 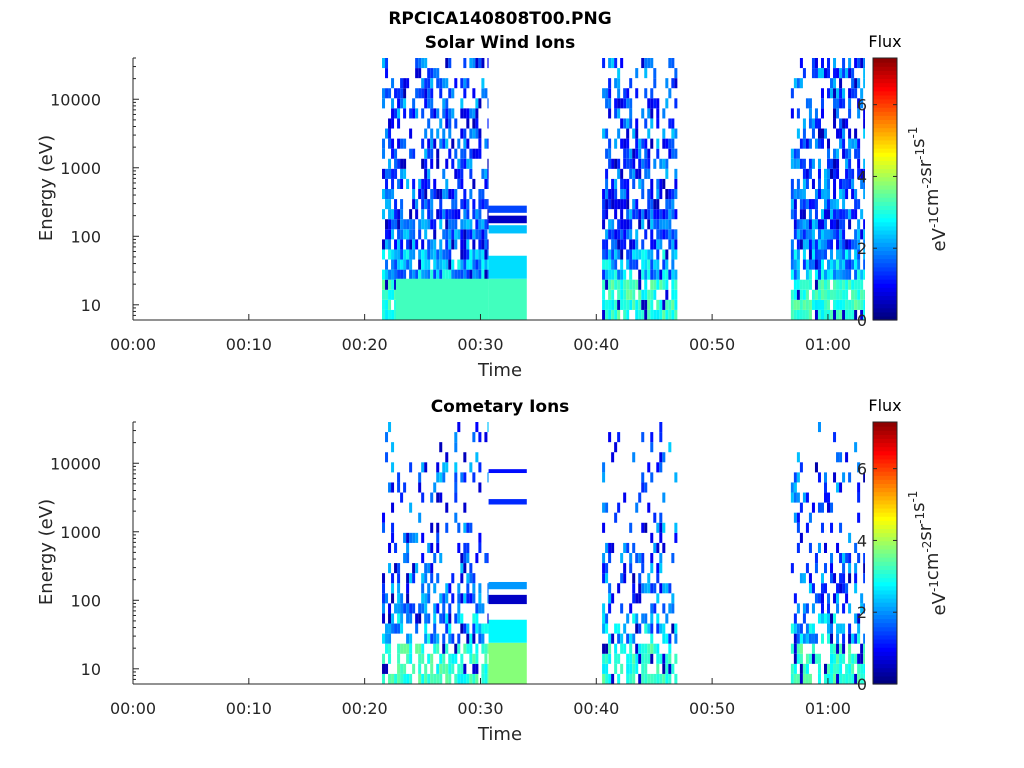 What do you see at coordinates (85, 236) in the screenshot?
I see `y-tick-label: 100` at bounding box center [85, 236].